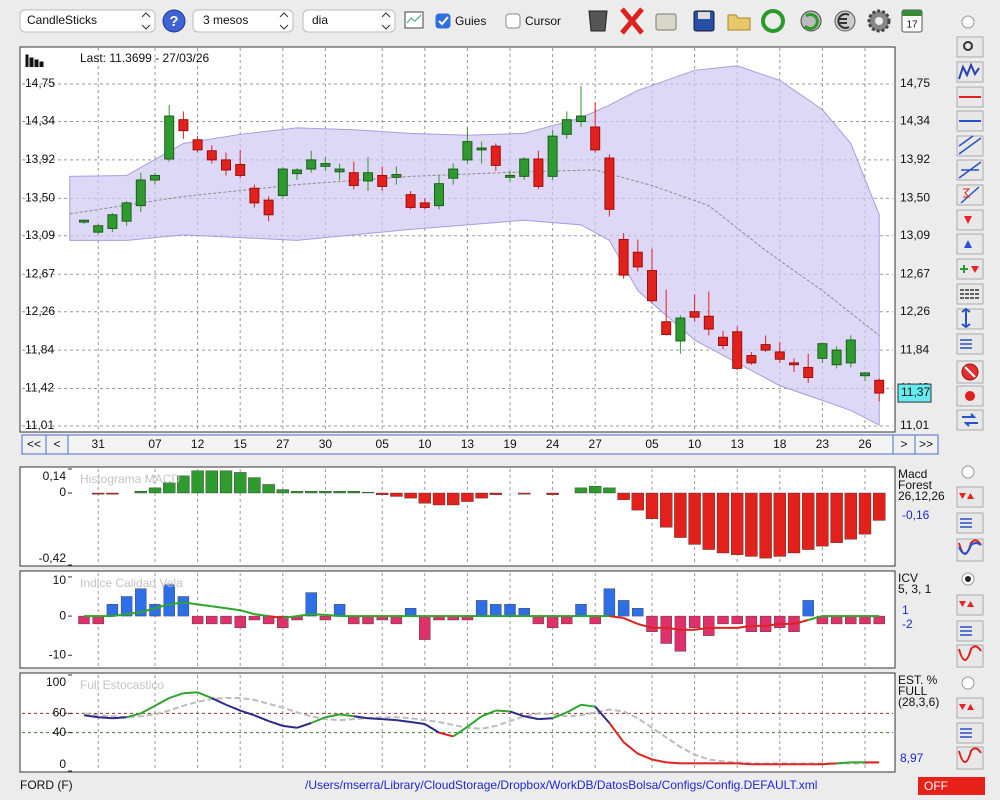 Image resolution: width=1000 pixels, height=800 pixels. Describe the element at coordinates (908, 578) in the screenshot. I see `indicator-label: ICV` at that location.